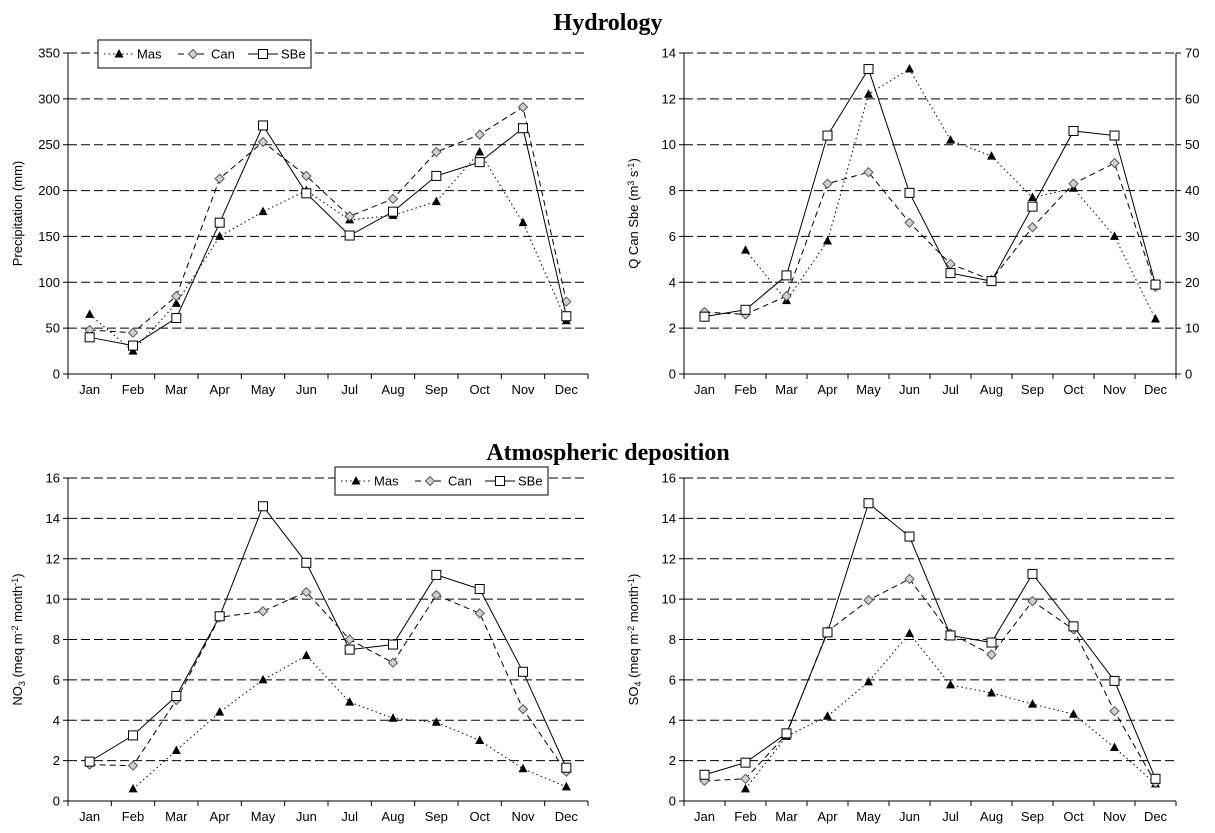  Describe the element at coordinates (1192, 53) in the screenshot. I see `y-right-tick-label: 70` at that location.